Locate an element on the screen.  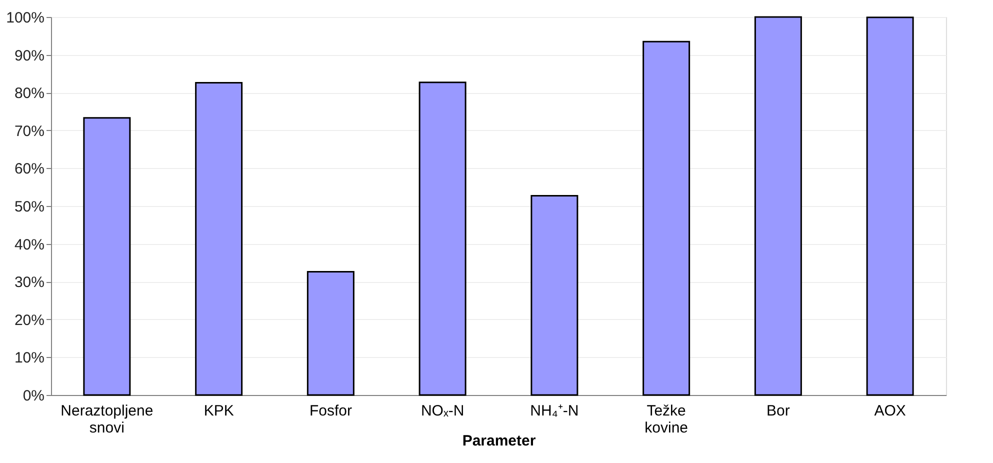
x-tick-label: AOX is located at coordinates (890, 411).